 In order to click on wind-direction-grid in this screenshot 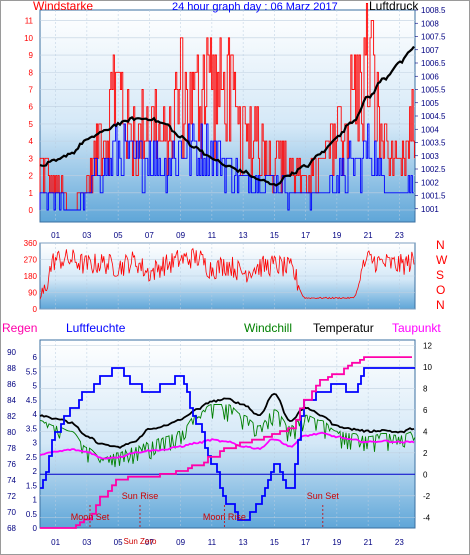, I will do `click(227, 276)`.